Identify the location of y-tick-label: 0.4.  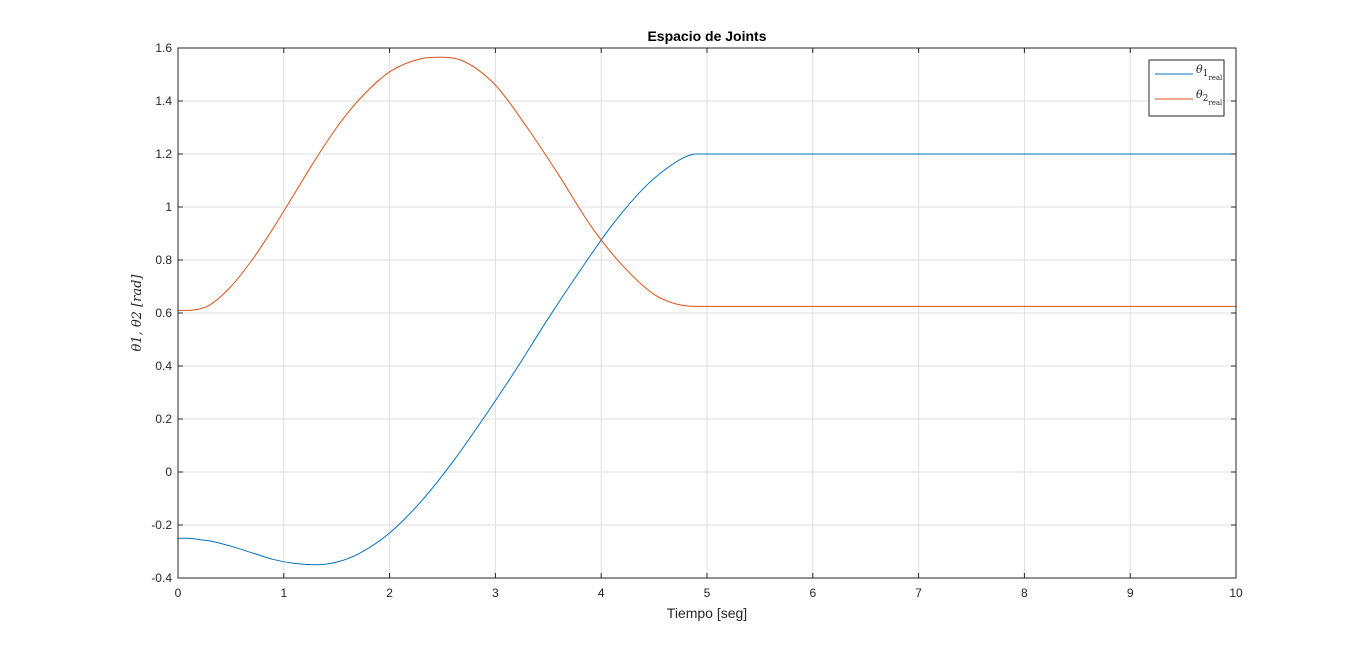
(163, 366).